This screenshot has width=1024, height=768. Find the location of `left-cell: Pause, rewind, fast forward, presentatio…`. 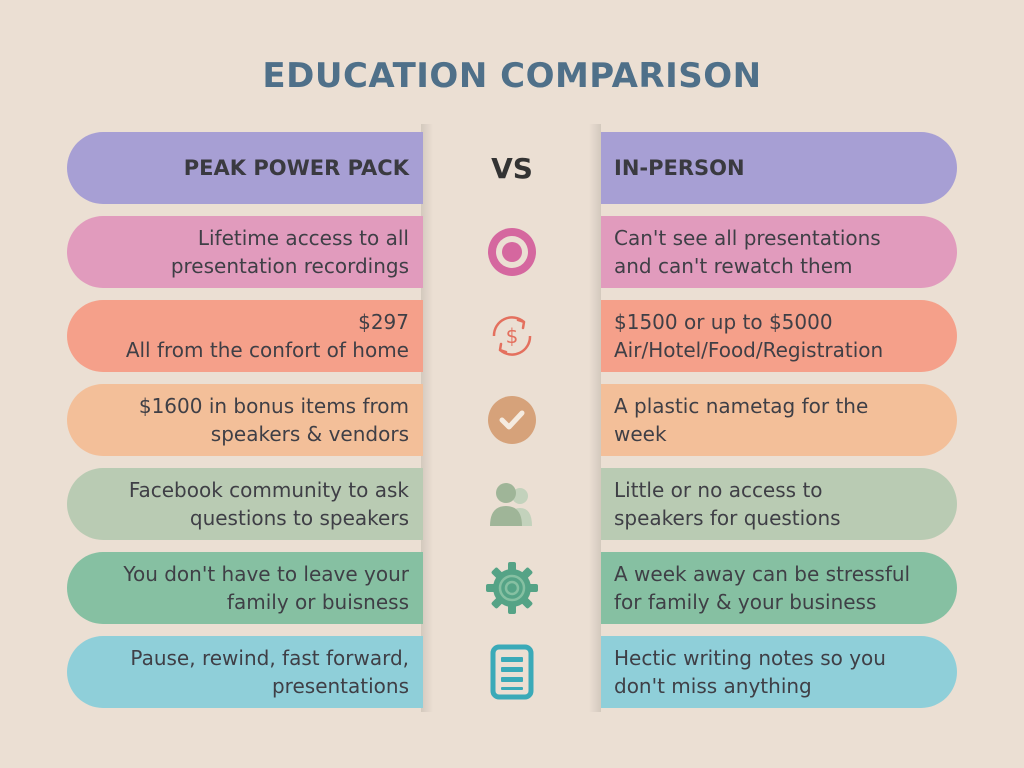

left-cell: Pause, rewind, fast forward, presentatio… is located at coordinates (245, 672).